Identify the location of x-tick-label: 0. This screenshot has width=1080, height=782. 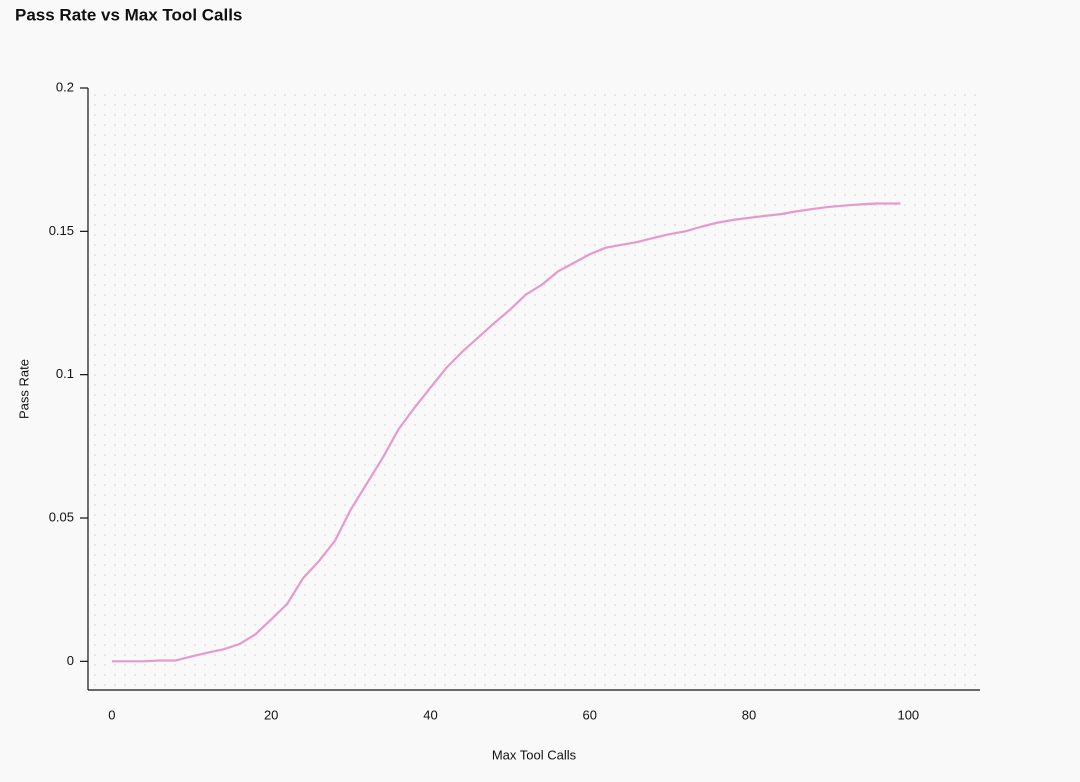
(111, 714).